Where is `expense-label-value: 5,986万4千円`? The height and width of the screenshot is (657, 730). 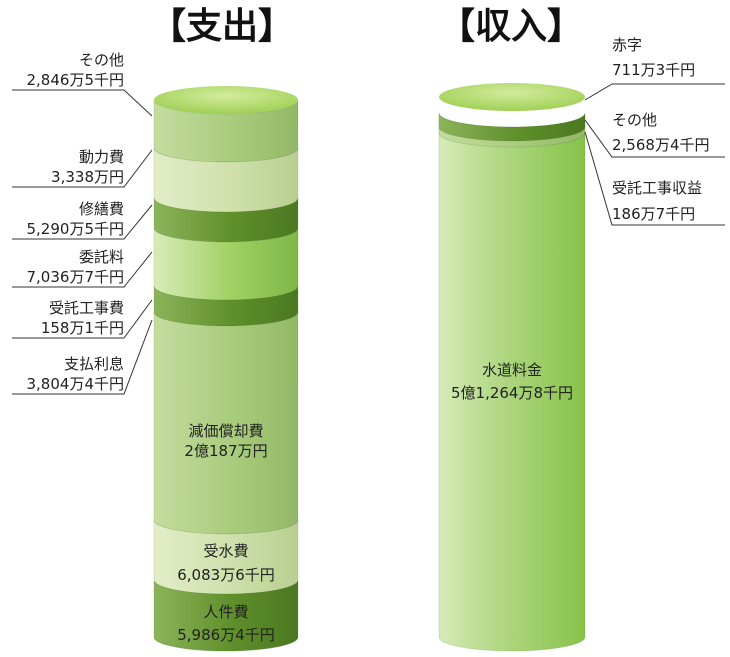
expense-label-value: 5,986万4千円 is located at coordinates (226, 635).